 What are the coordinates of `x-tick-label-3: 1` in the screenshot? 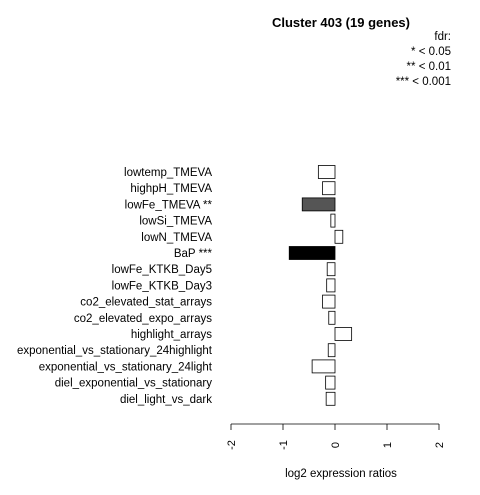 It's located at (388, 445).